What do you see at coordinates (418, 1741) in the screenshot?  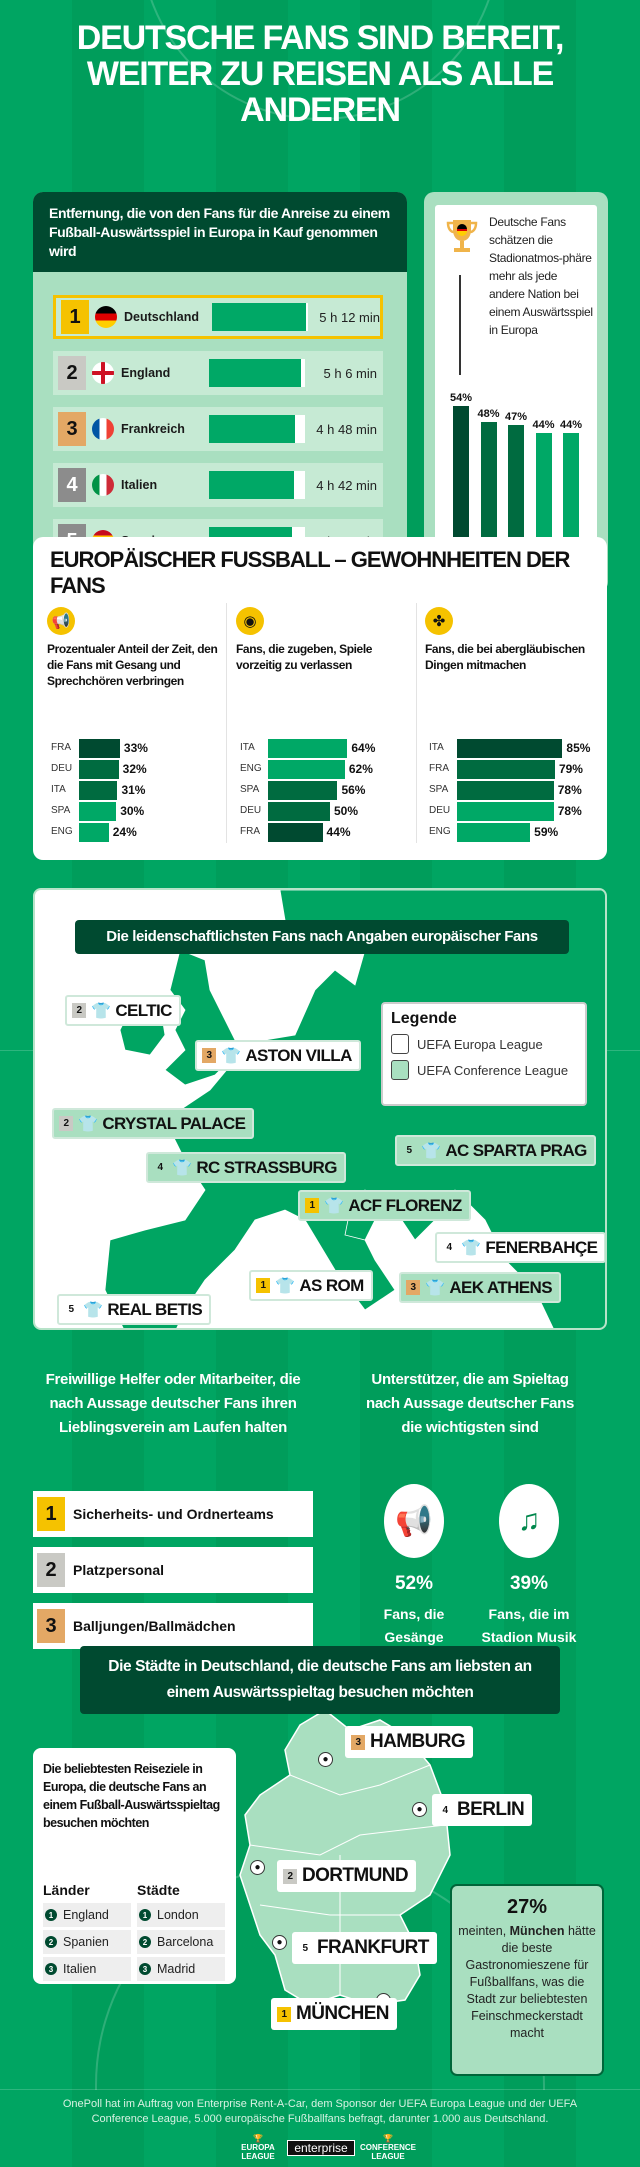 I see `city-name: HAMBURG` at bounding box center [418, 1741].